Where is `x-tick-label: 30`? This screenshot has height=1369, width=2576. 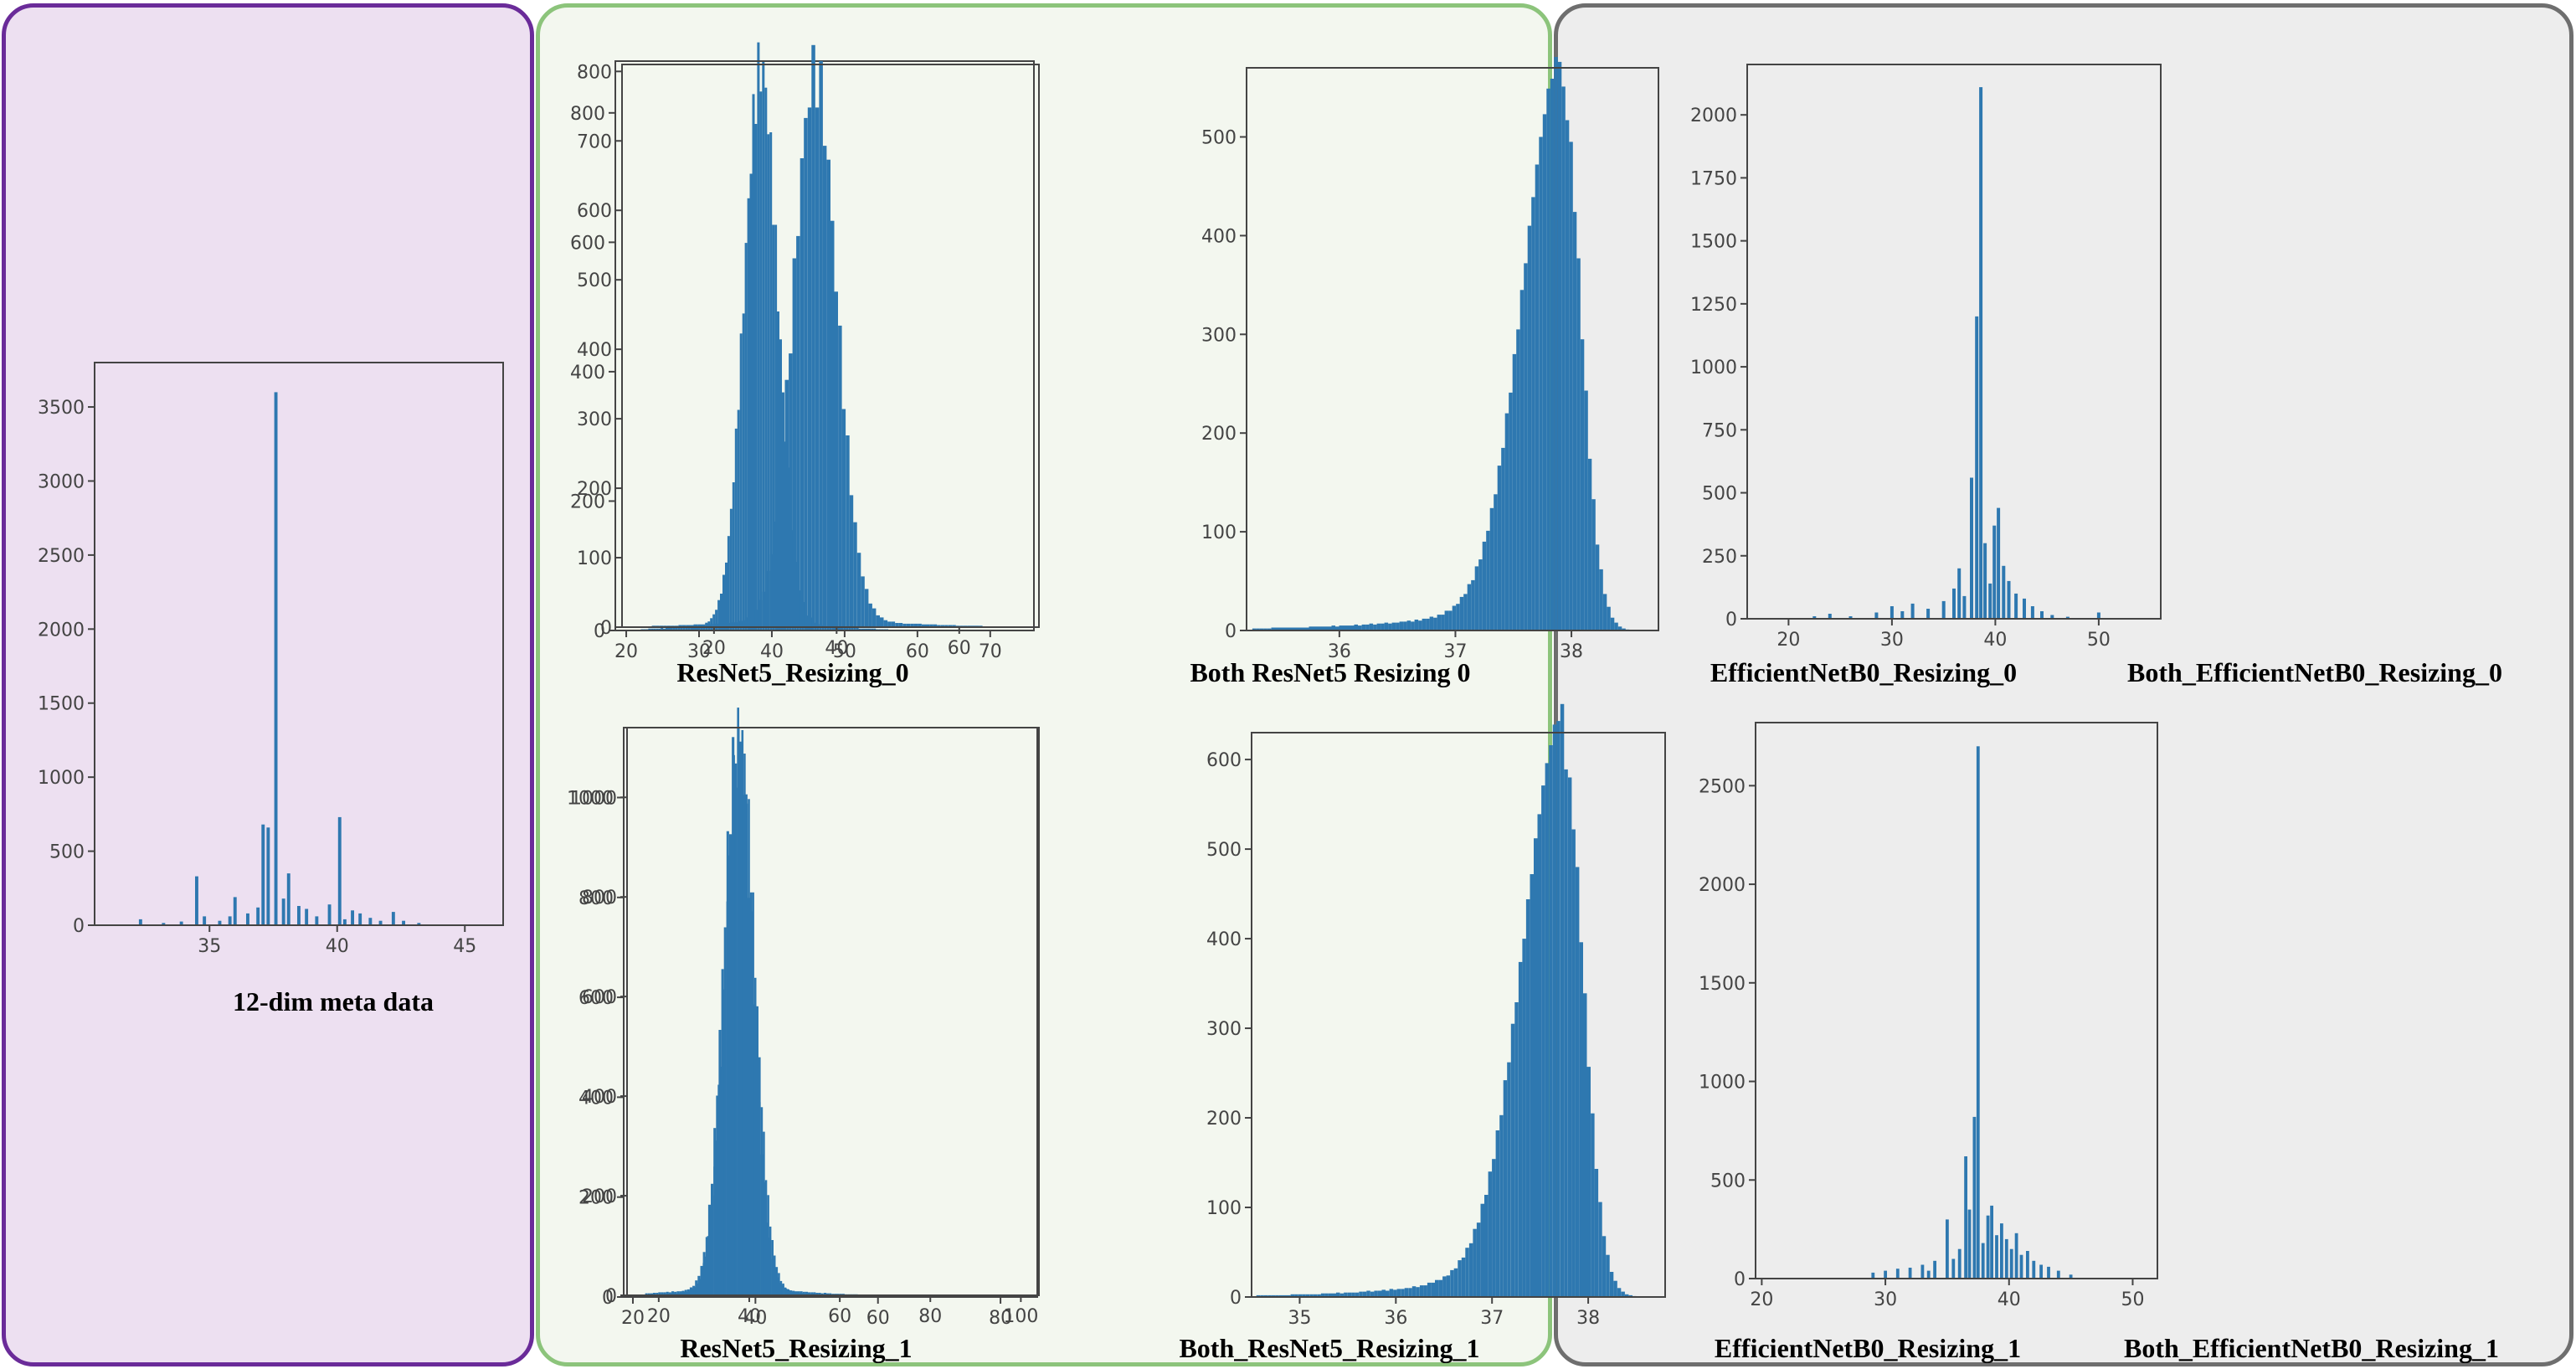 x-tick-label: 30 is located at coordinates (699, 652).